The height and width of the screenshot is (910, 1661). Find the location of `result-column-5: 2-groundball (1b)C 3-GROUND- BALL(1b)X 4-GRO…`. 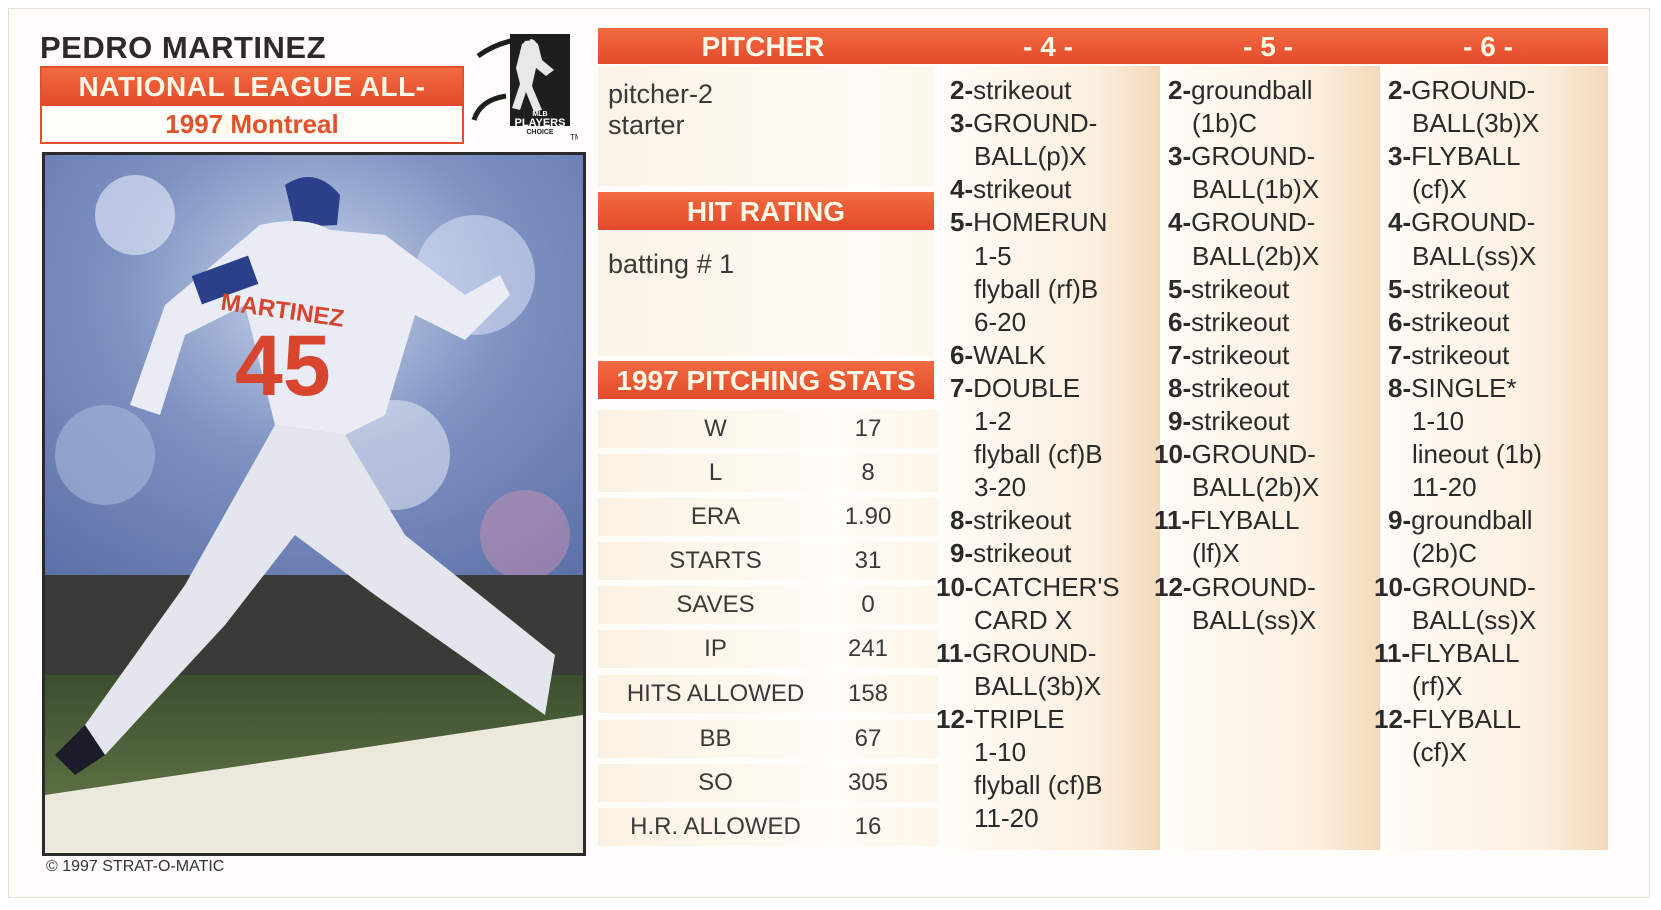

result-column-5: 2-groundball (1b)C 3-GROUND- BALL(1b)X 4-GRO… is located at coordinates (1267, 458).